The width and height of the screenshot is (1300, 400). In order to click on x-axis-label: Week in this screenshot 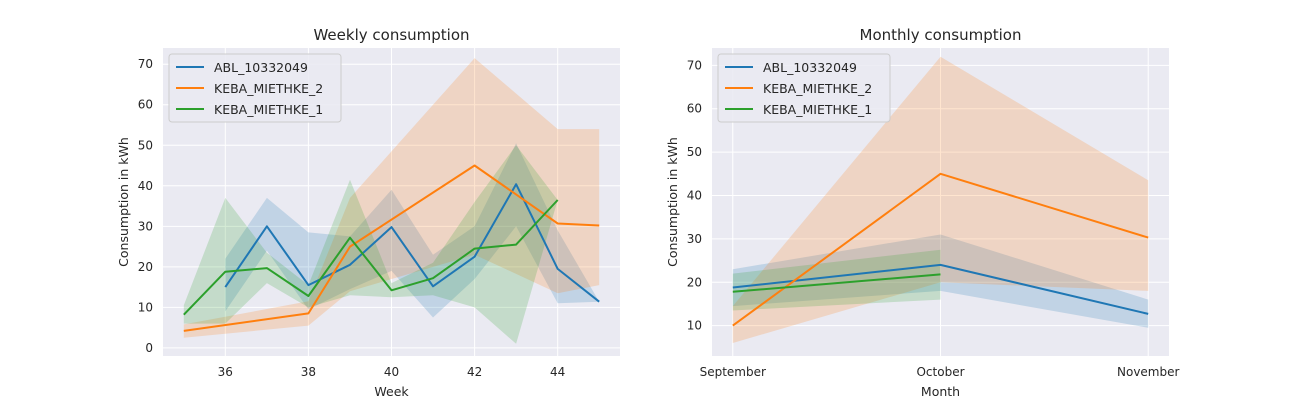, I will do `click(391, 391)`.